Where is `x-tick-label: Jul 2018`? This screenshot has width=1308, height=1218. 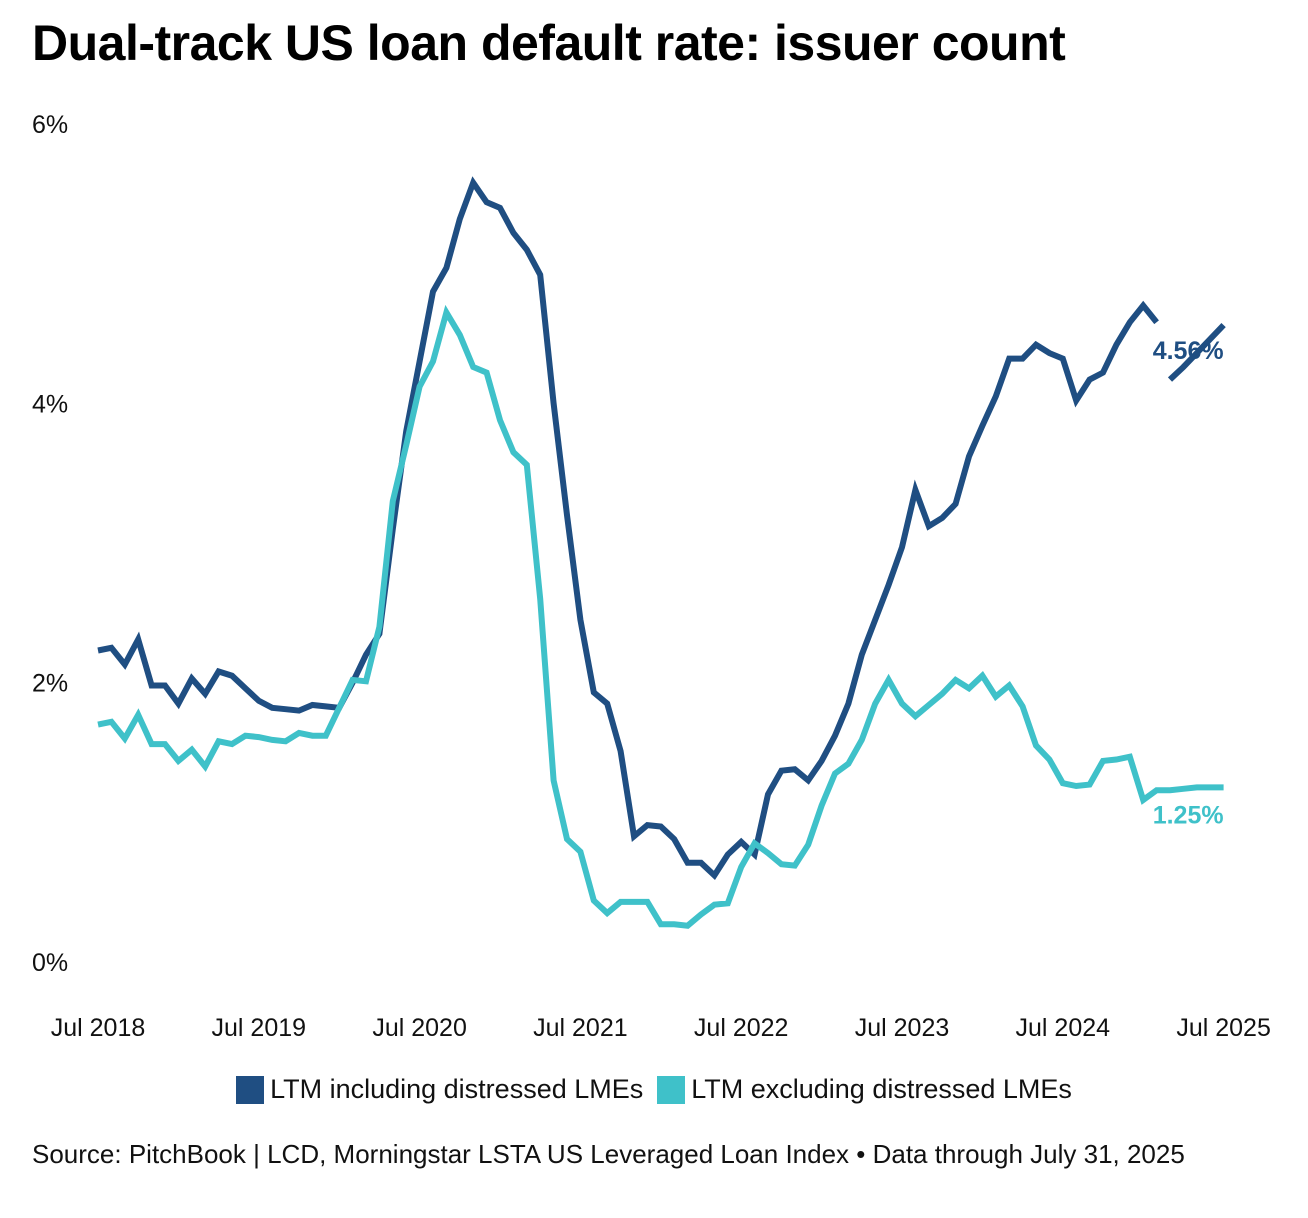 x-tick-label: Jul 2018 is located at coordinates (98, 1028).